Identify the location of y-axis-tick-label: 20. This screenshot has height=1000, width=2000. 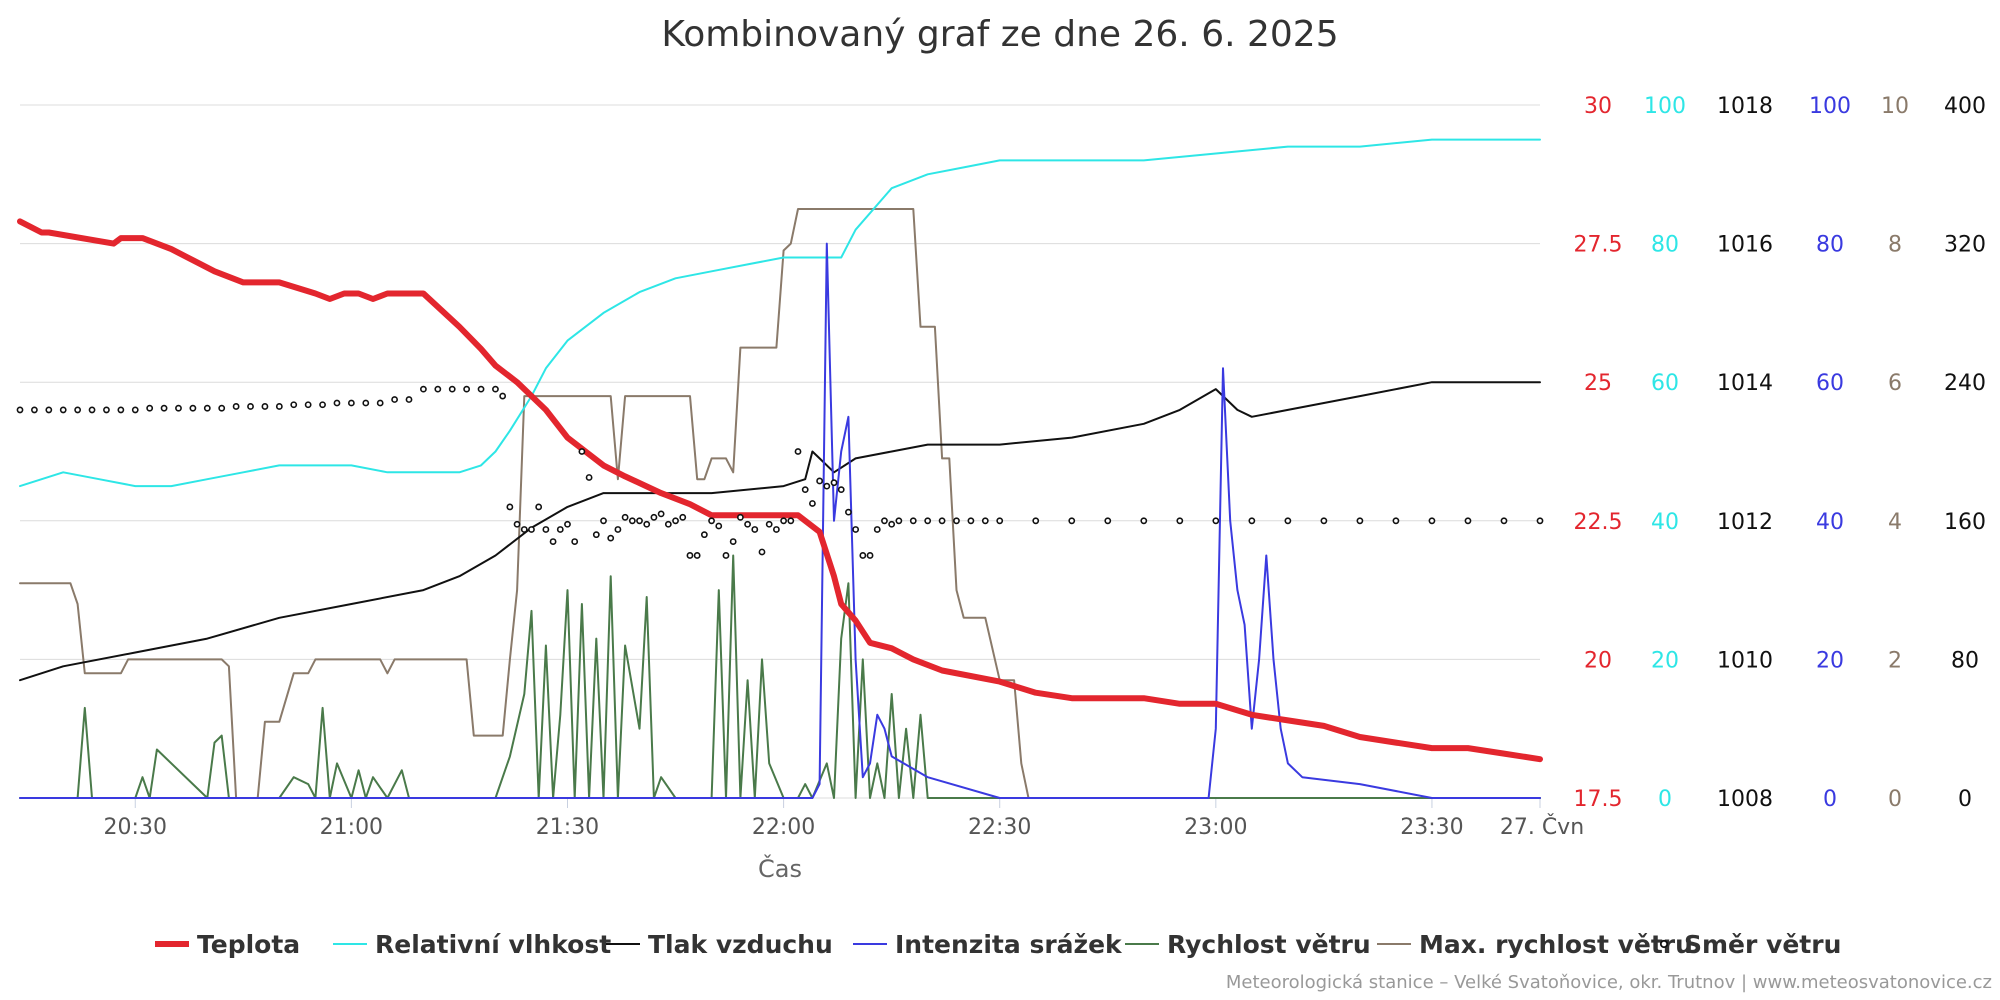
(1830, 660).